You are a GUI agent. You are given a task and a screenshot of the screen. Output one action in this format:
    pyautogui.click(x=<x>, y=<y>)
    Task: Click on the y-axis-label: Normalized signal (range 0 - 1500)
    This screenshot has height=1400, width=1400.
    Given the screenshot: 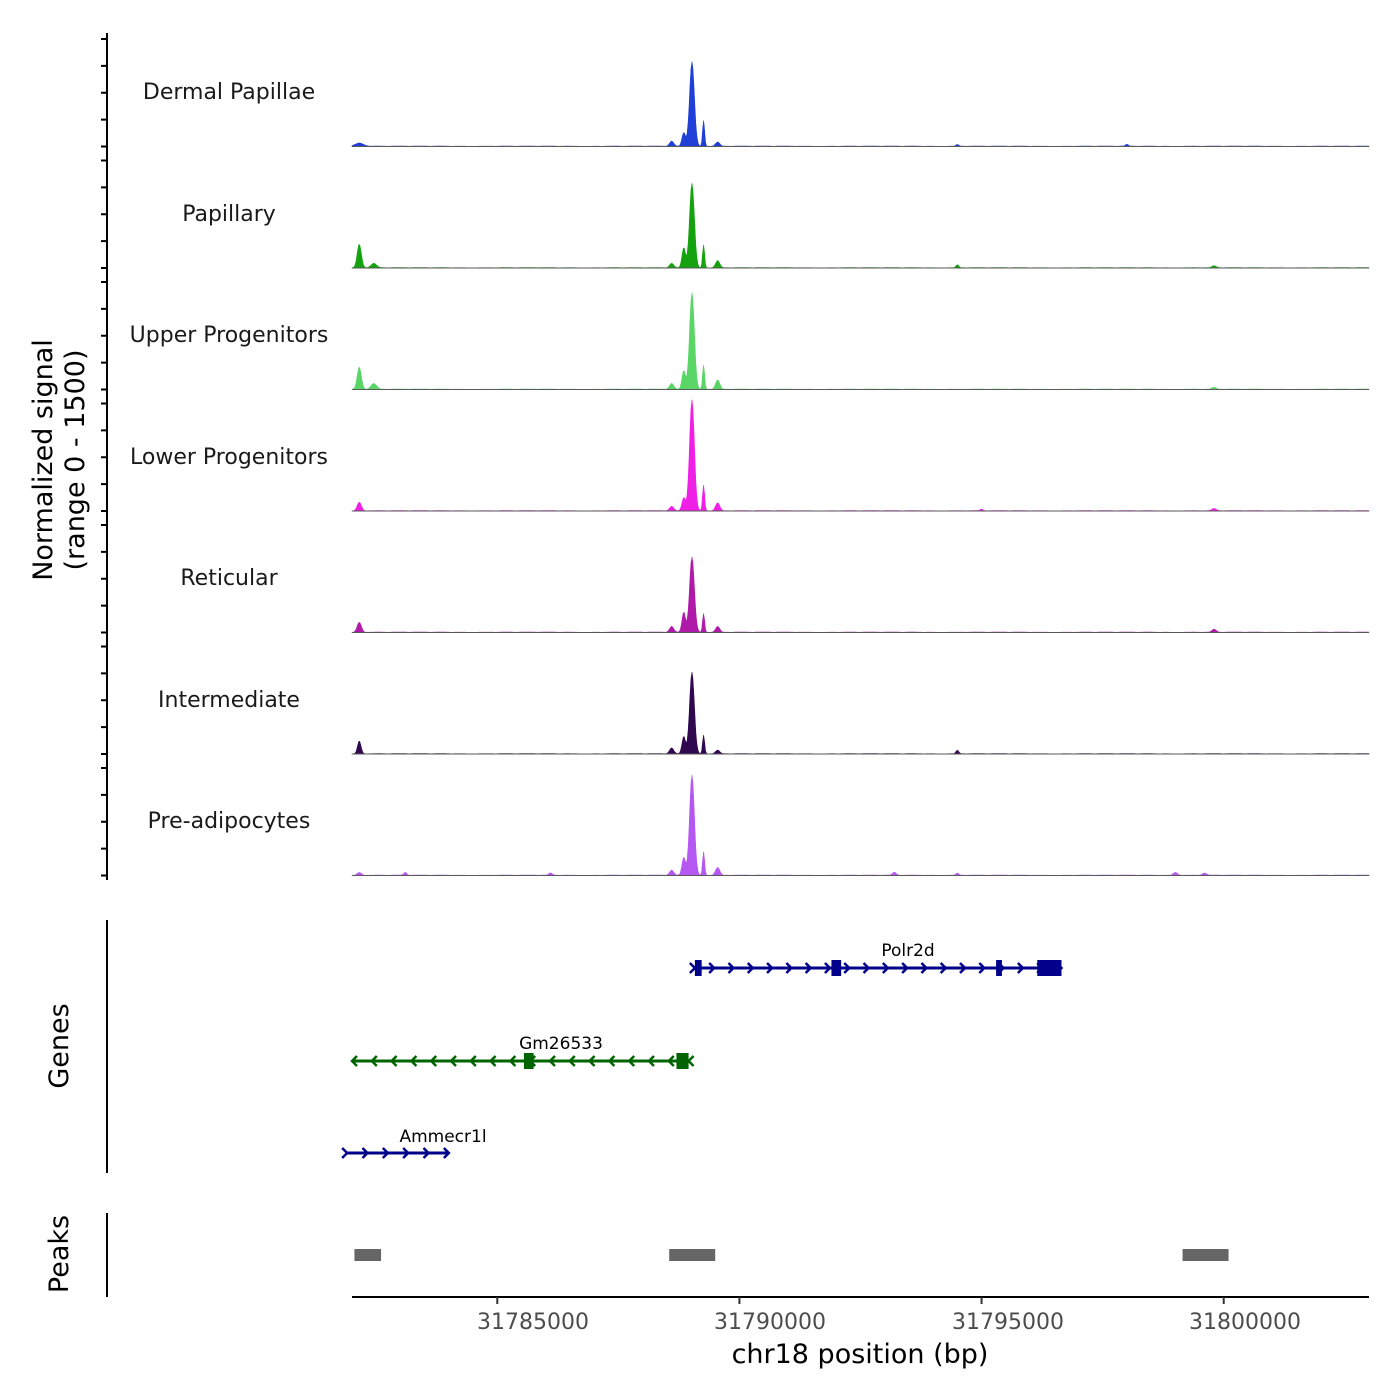 What is the action you would take?
    pyautogui.click(x=59, y=460)
    